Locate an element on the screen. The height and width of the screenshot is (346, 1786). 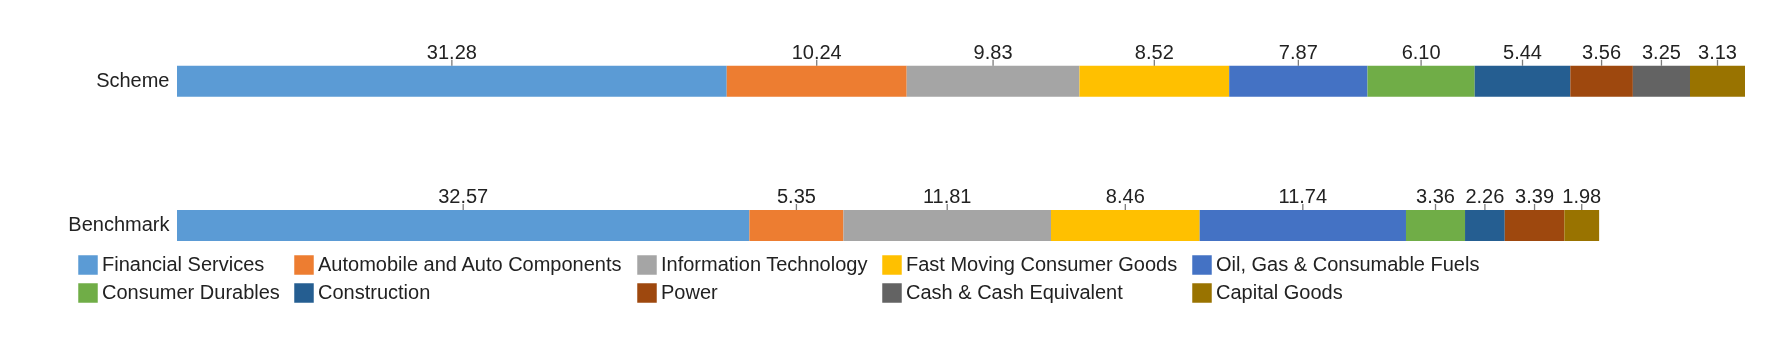
data-label: 2.26 is located at coordinates (1485, 195).